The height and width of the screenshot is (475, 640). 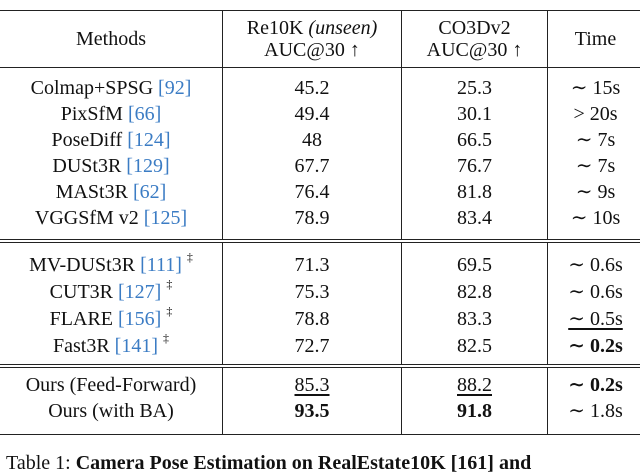 I want to click on value-cell: ∼ 0.5s, so click(x=594, y=318).